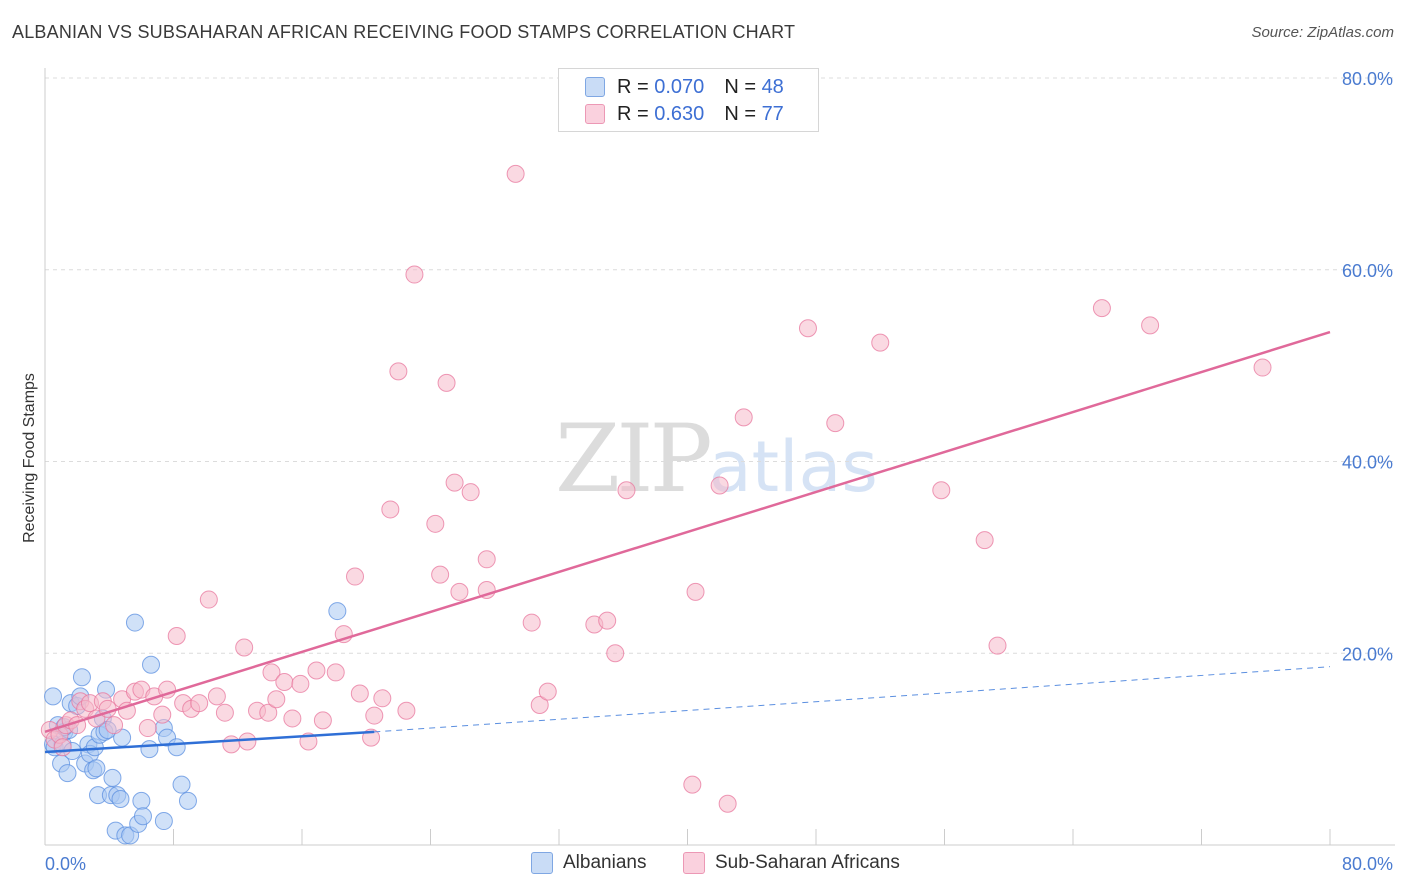 This screenshot has width=1406, height=892. I want to click on x-tick-label: 80.0%, so click(1367, 864).